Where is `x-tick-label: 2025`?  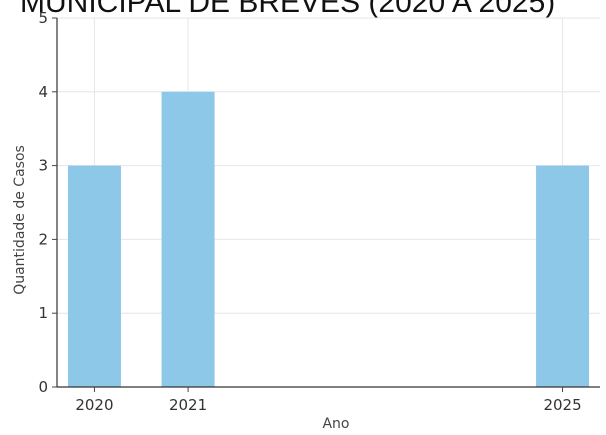 x-tick-label: 2025 is located at coordinates (562, 405).